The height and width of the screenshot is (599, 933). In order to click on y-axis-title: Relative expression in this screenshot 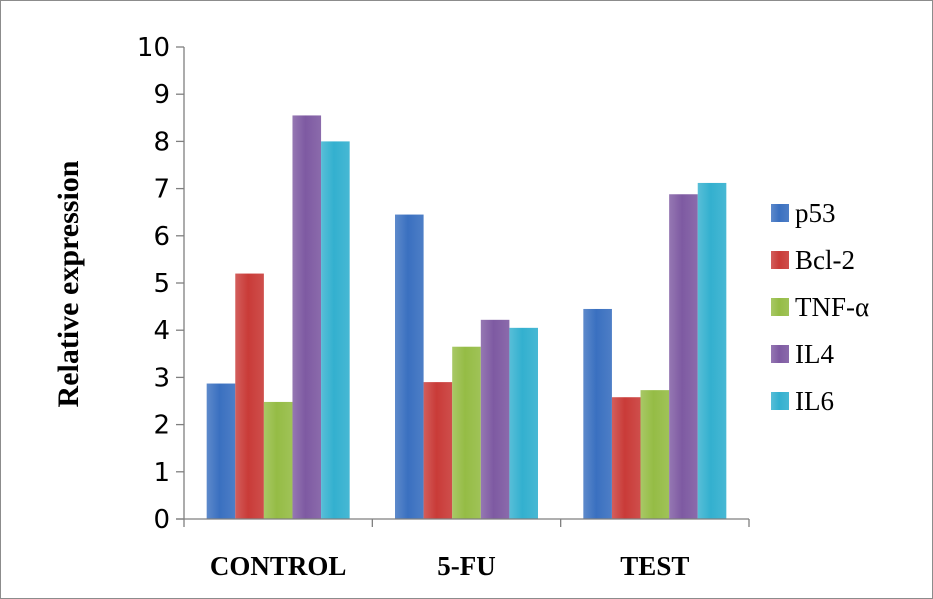, I will do `click(68, 283)`.